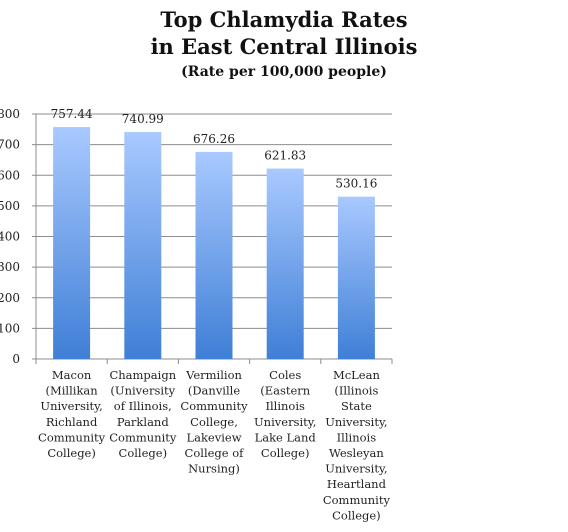 This screenshot has width=568, height=532. Describe the element at coordinates (10, 114) in the screenshot. I see `y-tick-label: 800` at that location.